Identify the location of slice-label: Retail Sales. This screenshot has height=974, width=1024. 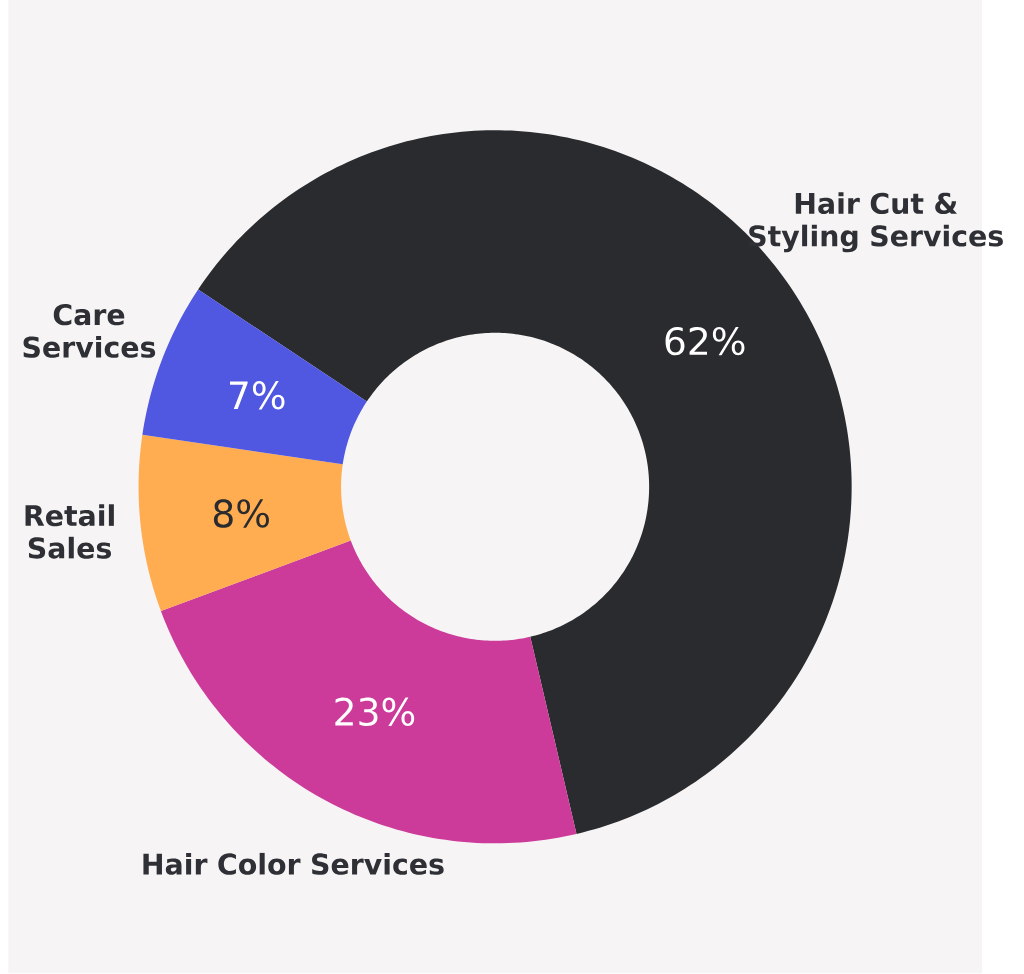
(69, 531).